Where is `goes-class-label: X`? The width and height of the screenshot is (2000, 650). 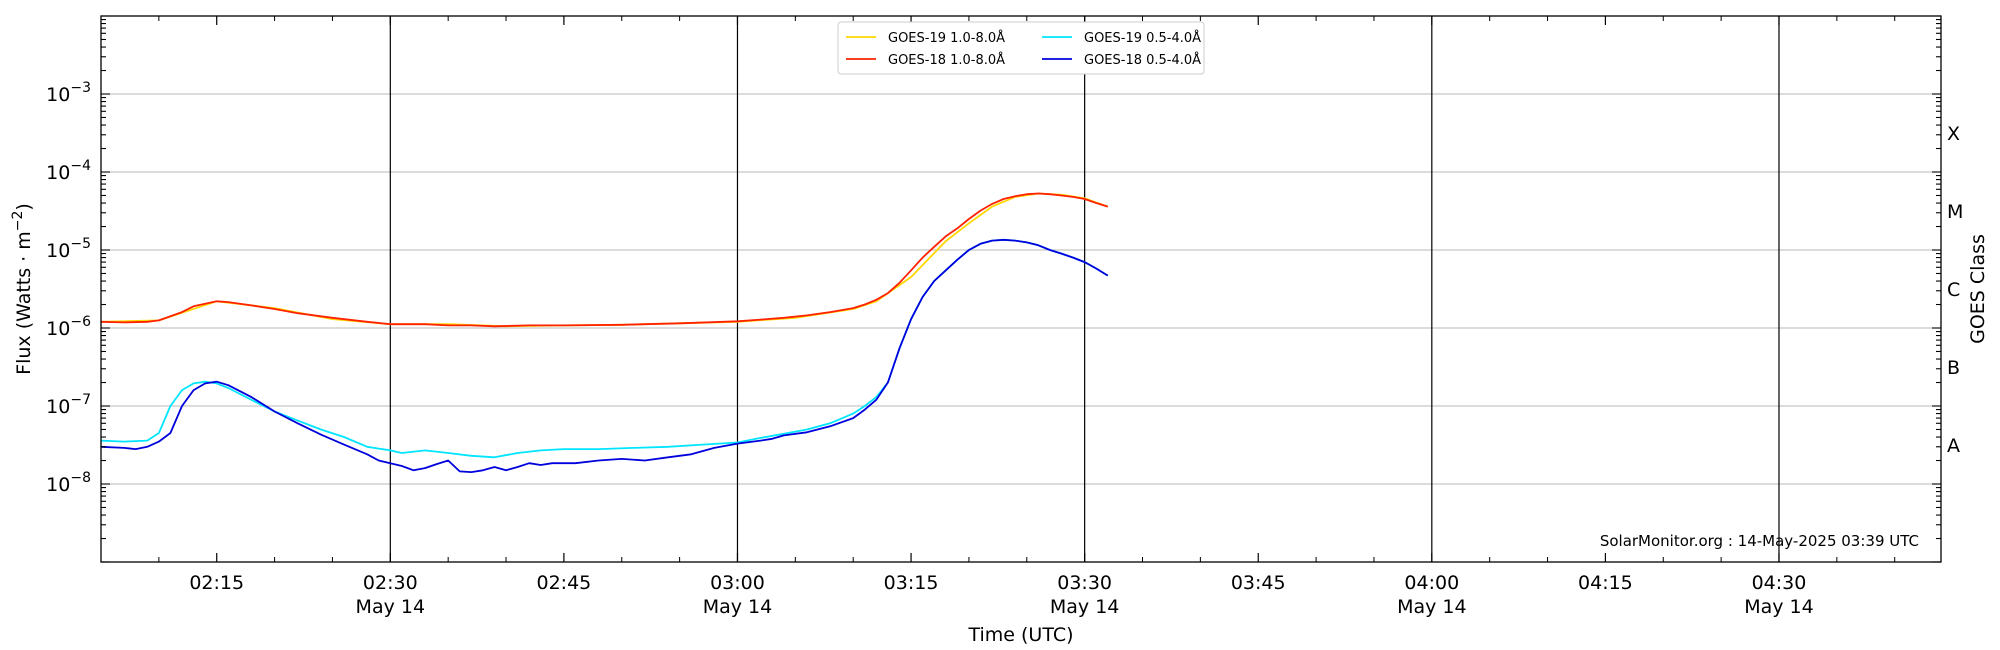 goes-class-label: X is located at coordinates (1953, 134).